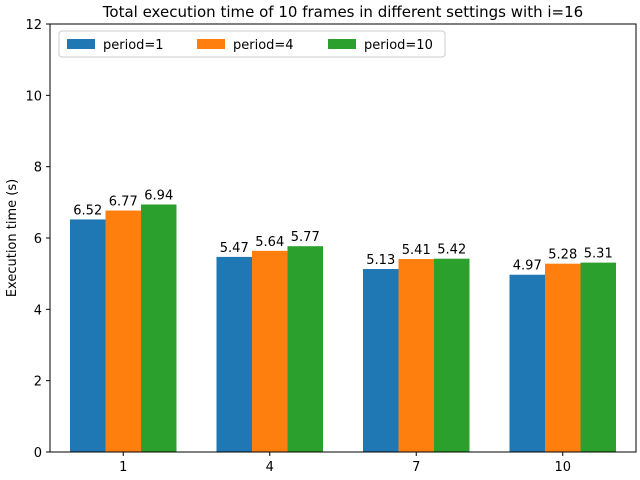 The width and height of the screenshot is (640, 480). Describe the element at coordinates (380, 260) in the screenshot. I see `bar-data-label: 5.13` at that location.